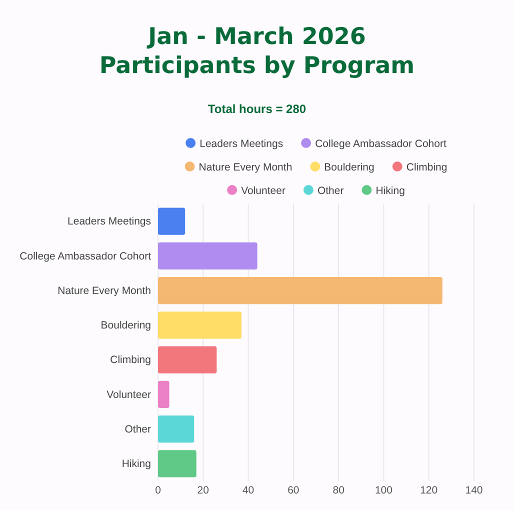  Describe the element at coordinates (86, 256) in the screenshot. I see `y-tick-label: College Ambassador Cohort` at that location.